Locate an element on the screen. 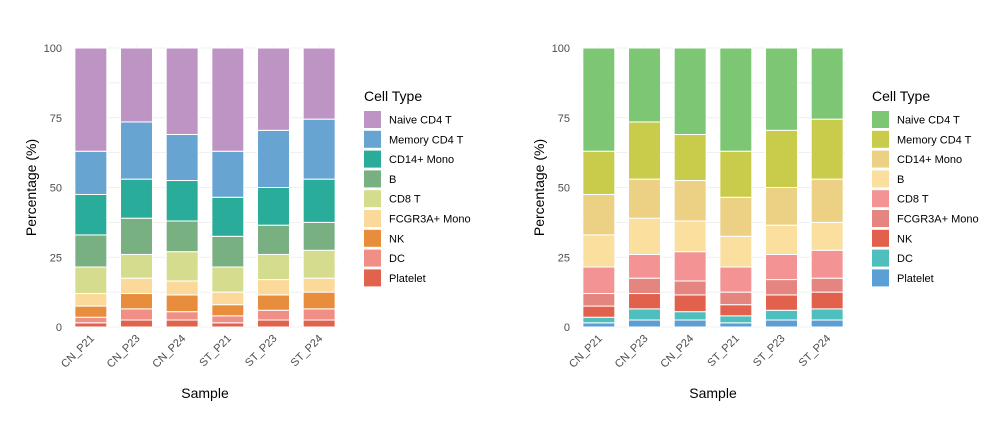 This screenshot has width=1000, height=425. legend-swatch-cd8-t is located at coordinates (880, 199).